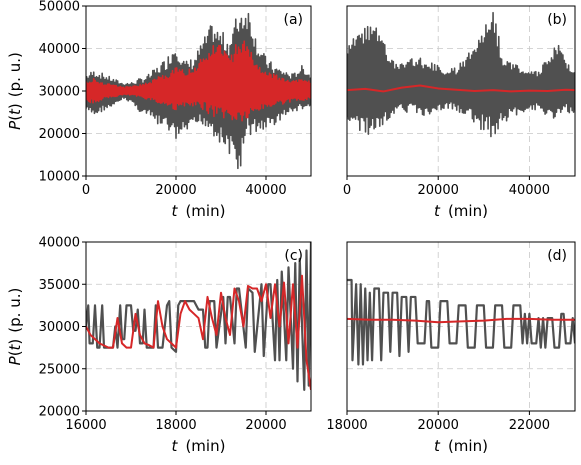 The image size is (581, 465). I want to click on y-tick-label: 10000, so click(59, 177).